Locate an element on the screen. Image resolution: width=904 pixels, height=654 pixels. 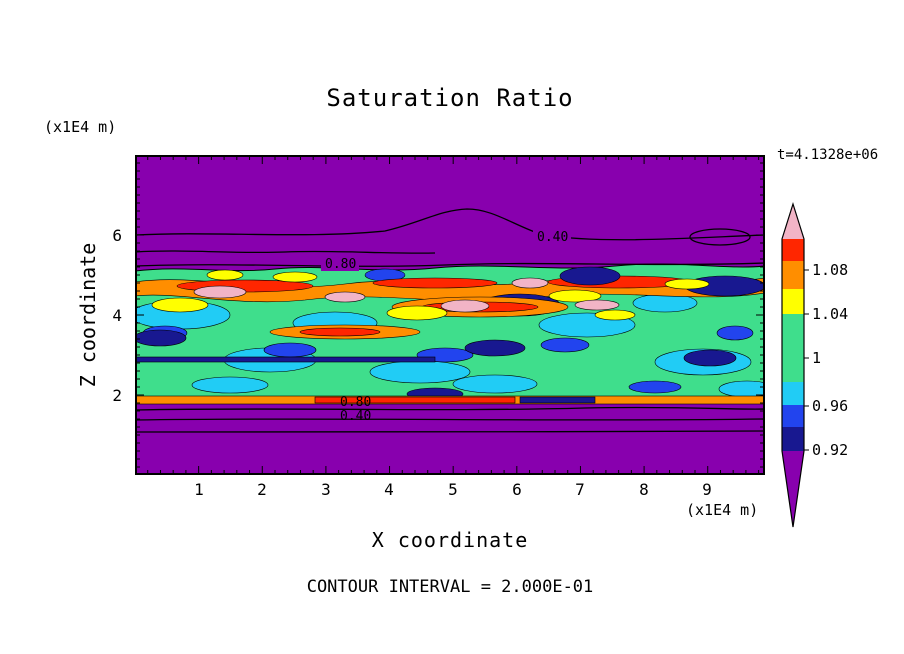
y-tick-label: 6 is located at coordinates (117, 235).